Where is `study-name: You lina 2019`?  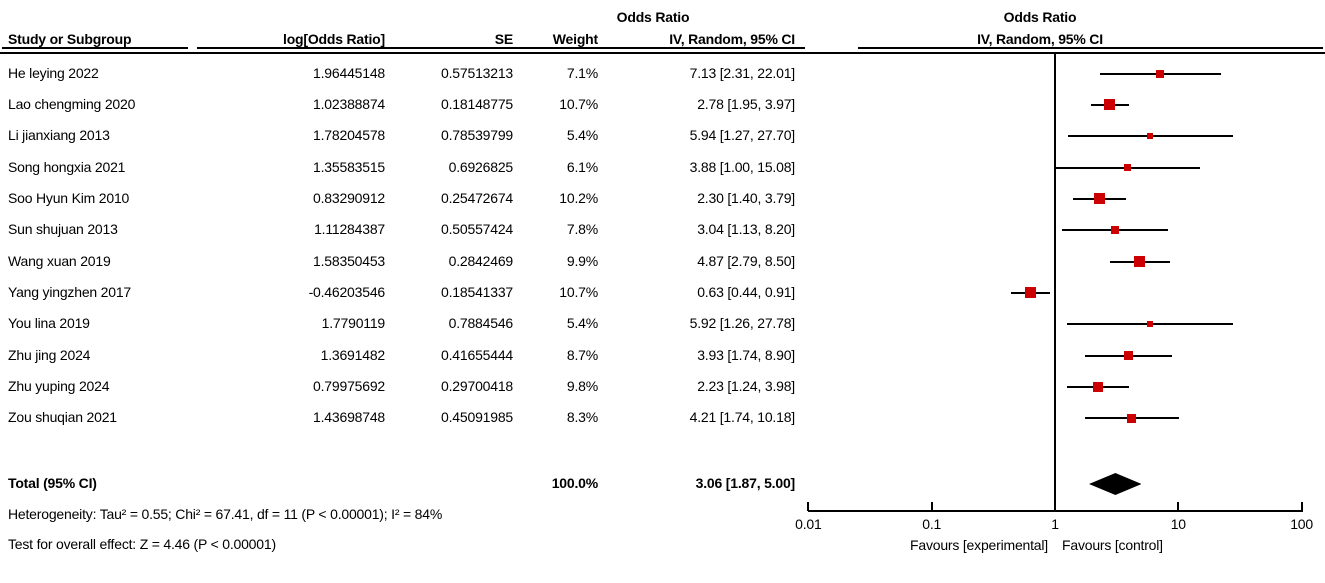 study-name: You lina 2019 is located at coordinates (49, 323).